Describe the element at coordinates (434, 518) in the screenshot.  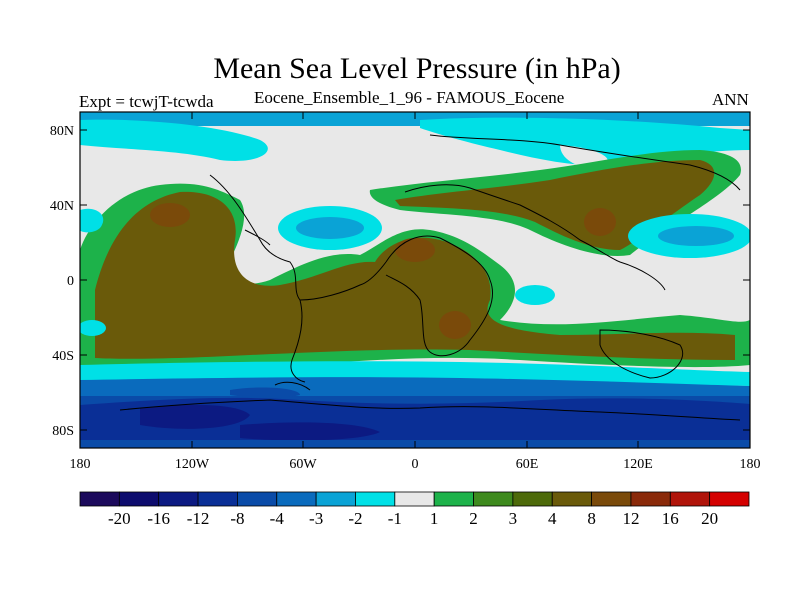
I see `colorbar-label: 1` at that location.